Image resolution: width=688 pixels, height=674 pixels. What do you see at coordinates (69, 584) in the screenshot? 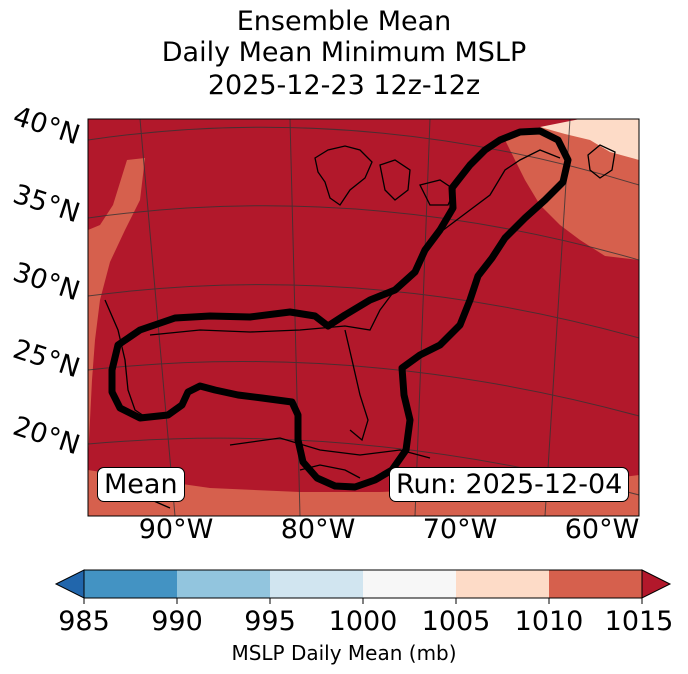
I see `colorbar-extend-low` at bounding box center [69, 584].